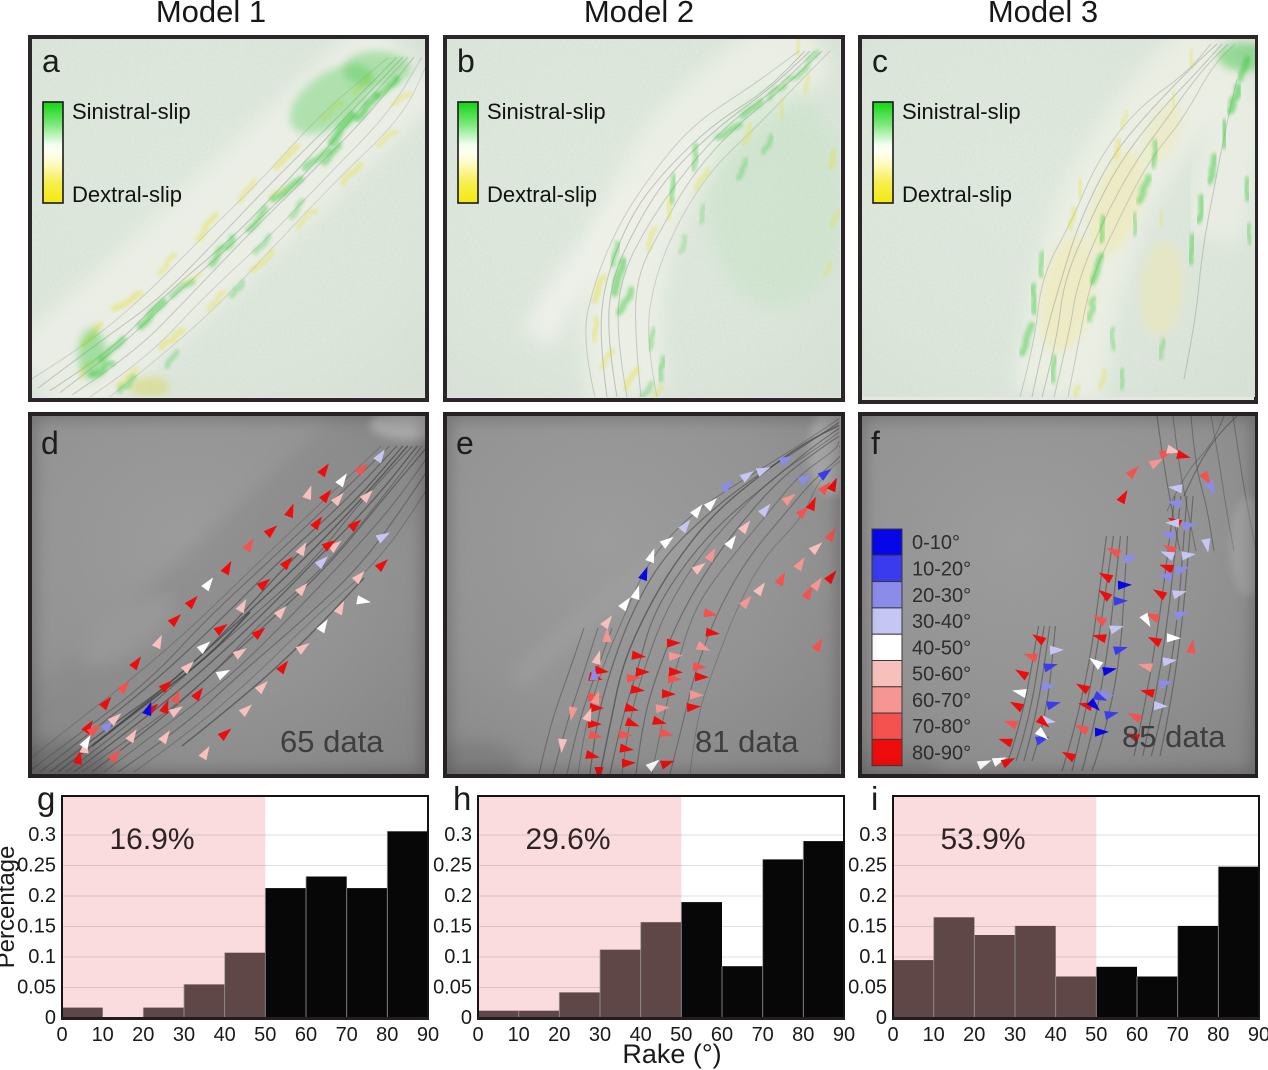 Image resolution: width=1268 pixels, height=1070 pixels. What do you see at coordinates (46, 798) in the screenshot?
I see `svg-text: g` at bounding box center [46, 798].